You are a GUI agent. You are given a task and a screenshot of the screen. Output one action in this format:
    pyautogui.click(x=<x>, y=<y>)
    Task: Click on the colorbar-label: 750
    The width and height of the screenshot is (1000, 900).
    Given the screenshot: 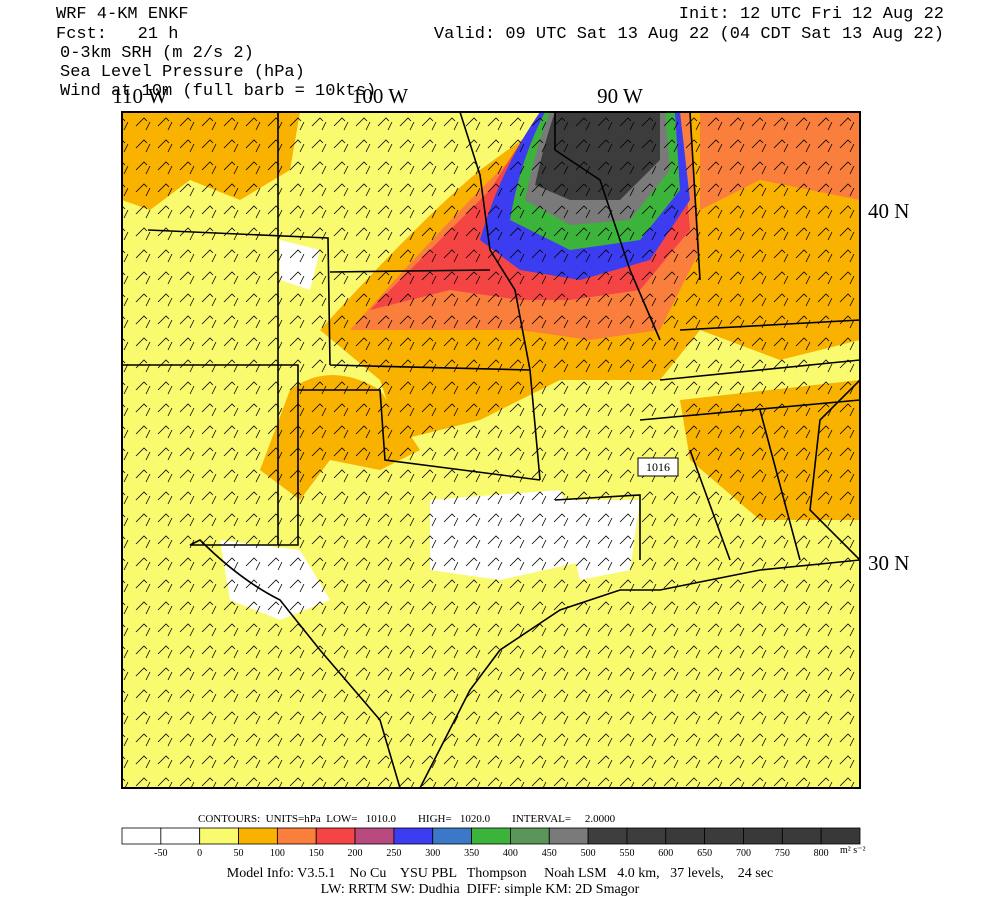 What is the action you would take?
    pyautogui.click(x=782, y=853)
    